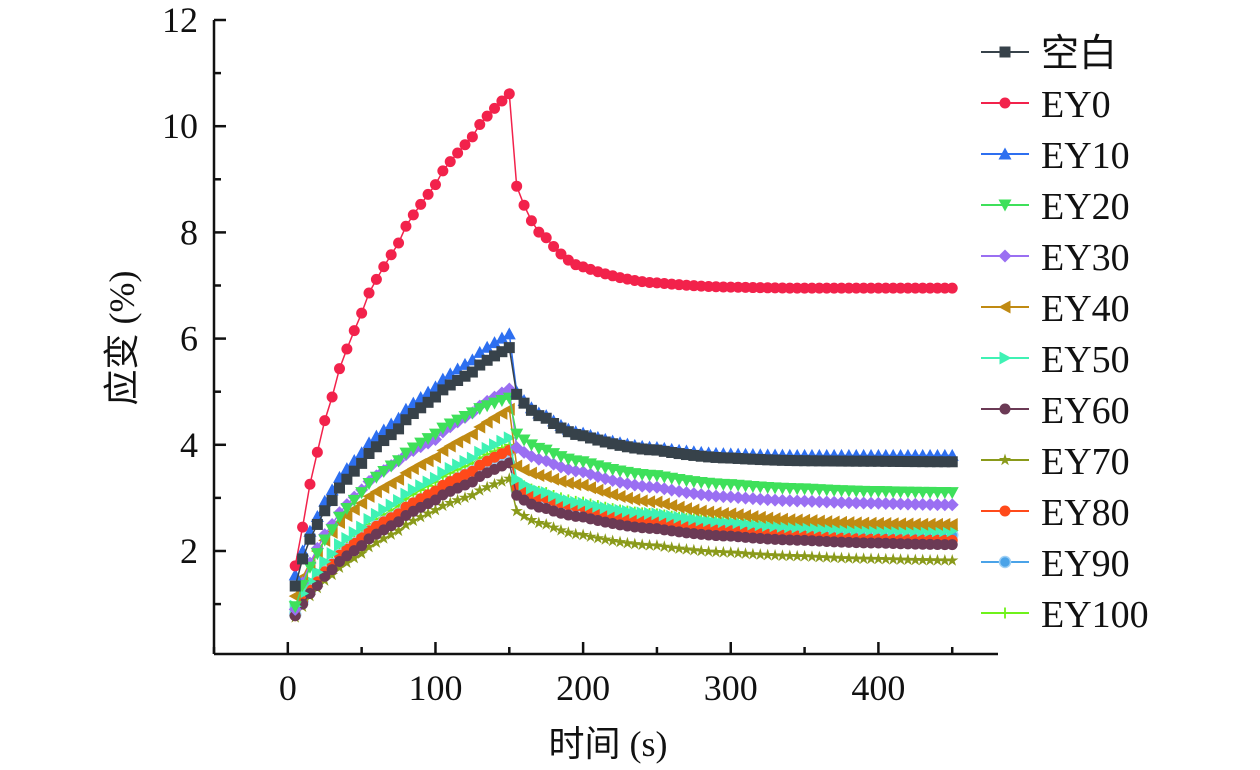  Describe the element at coordinates (189, 339) in the screenshot. I see `y-tick-label: 6` at that location.